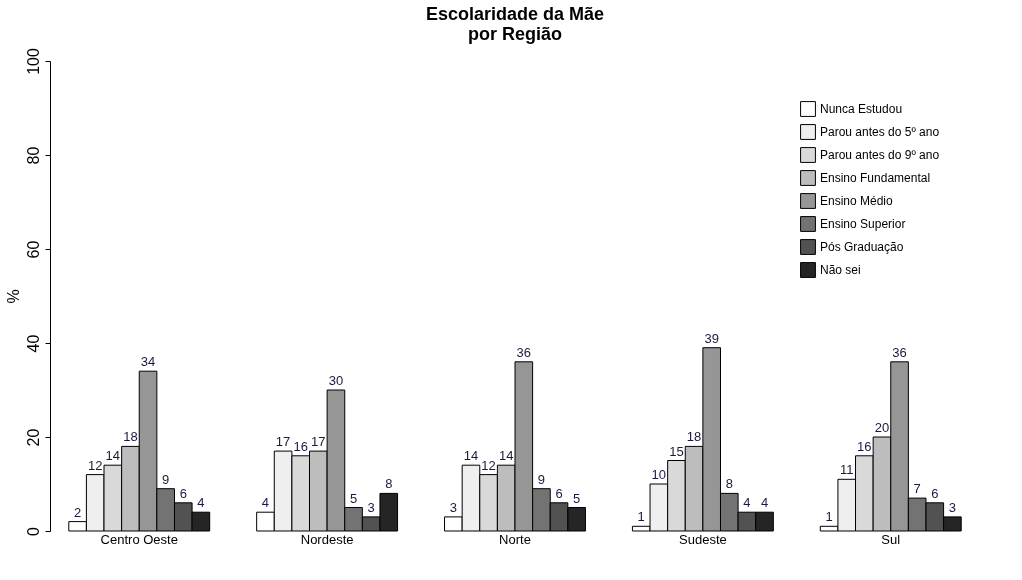 The image size is (1022, 580). What do you see at coordinates (857, 201) in the screenshot?
I see `legend-label: Ensino Médio` at bounding box center [857, 201].